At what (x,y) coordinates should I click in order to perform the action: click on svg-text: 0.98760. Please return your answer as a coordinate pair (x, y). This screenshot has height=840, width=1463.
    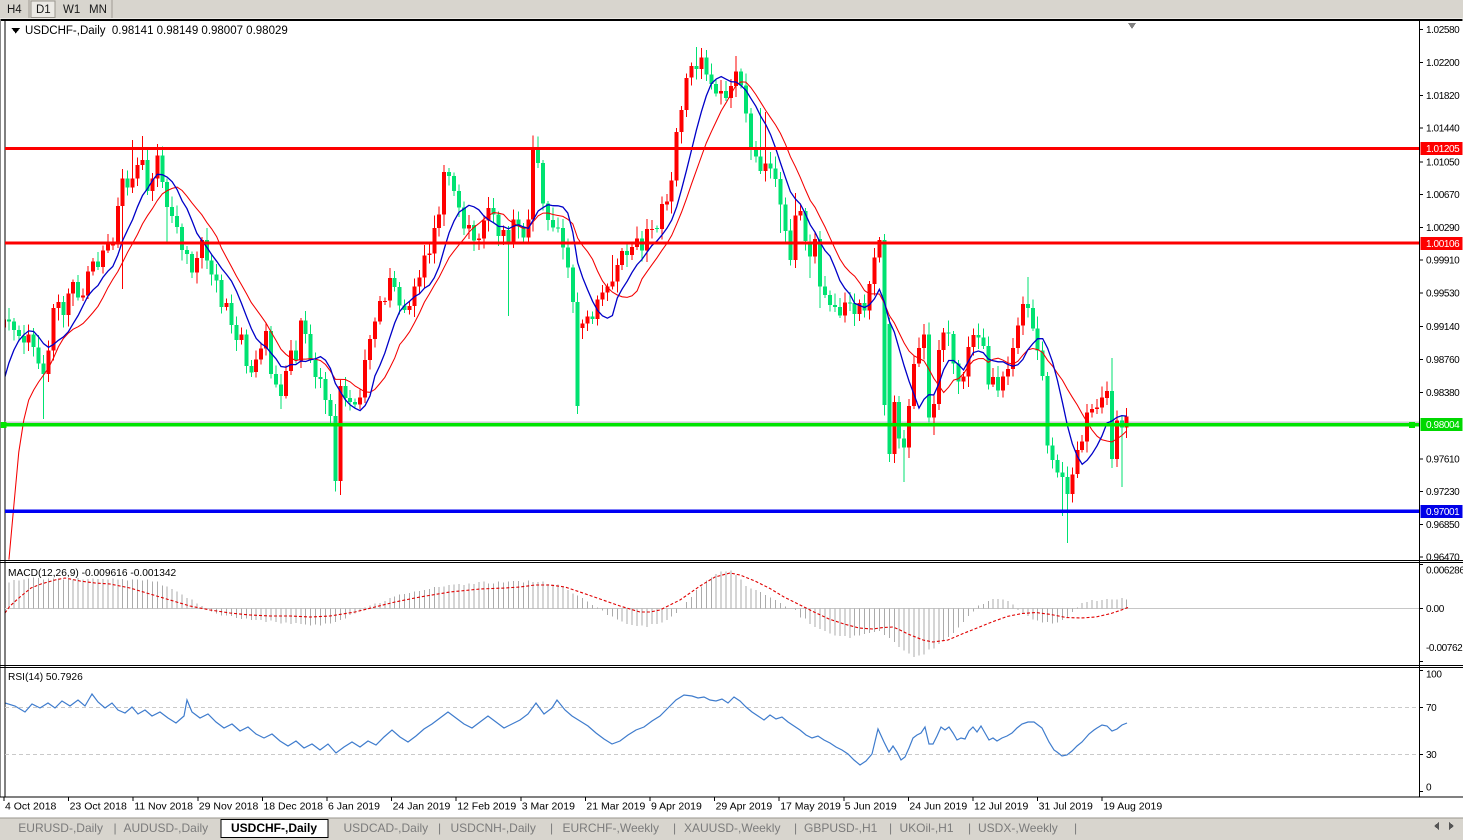
    Looking at the image, I should click on (1443, 360).